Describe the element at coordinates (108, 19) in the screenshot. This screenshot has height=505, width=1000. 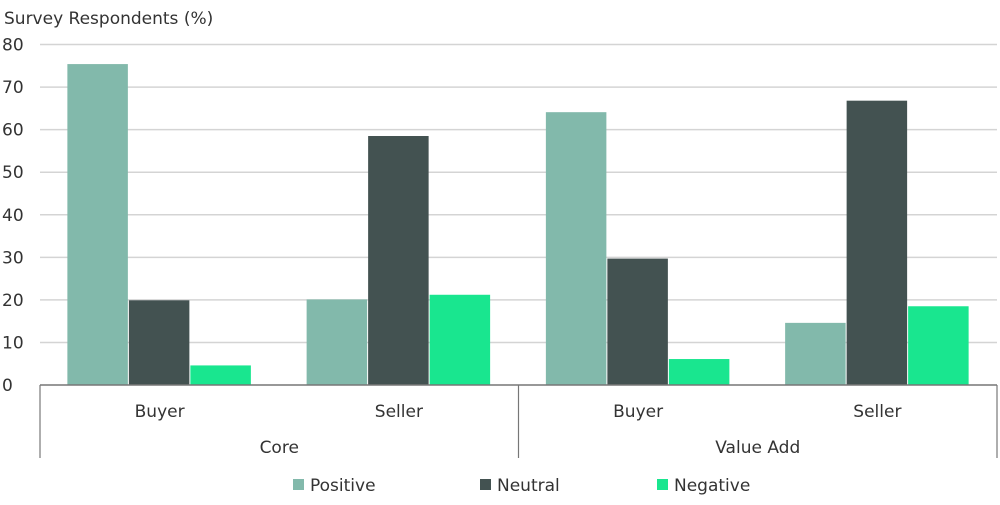
I see `y-axis-title: Survey Respondents (%)` at that location.